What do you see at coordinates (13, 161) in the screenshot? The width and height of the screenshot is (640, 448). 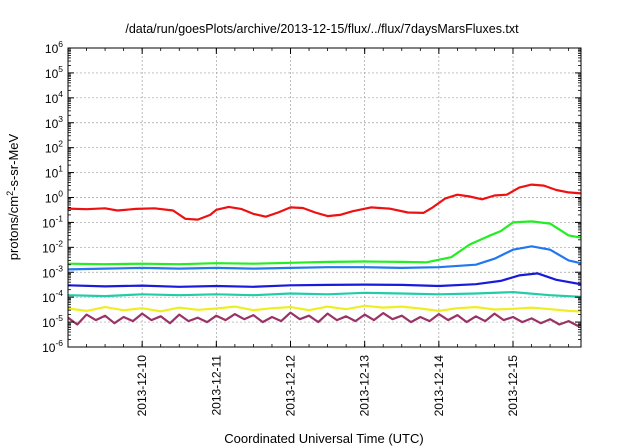 I see `y-axis-label-post: -s-sr-MeV` at bounding box center [13, 161].